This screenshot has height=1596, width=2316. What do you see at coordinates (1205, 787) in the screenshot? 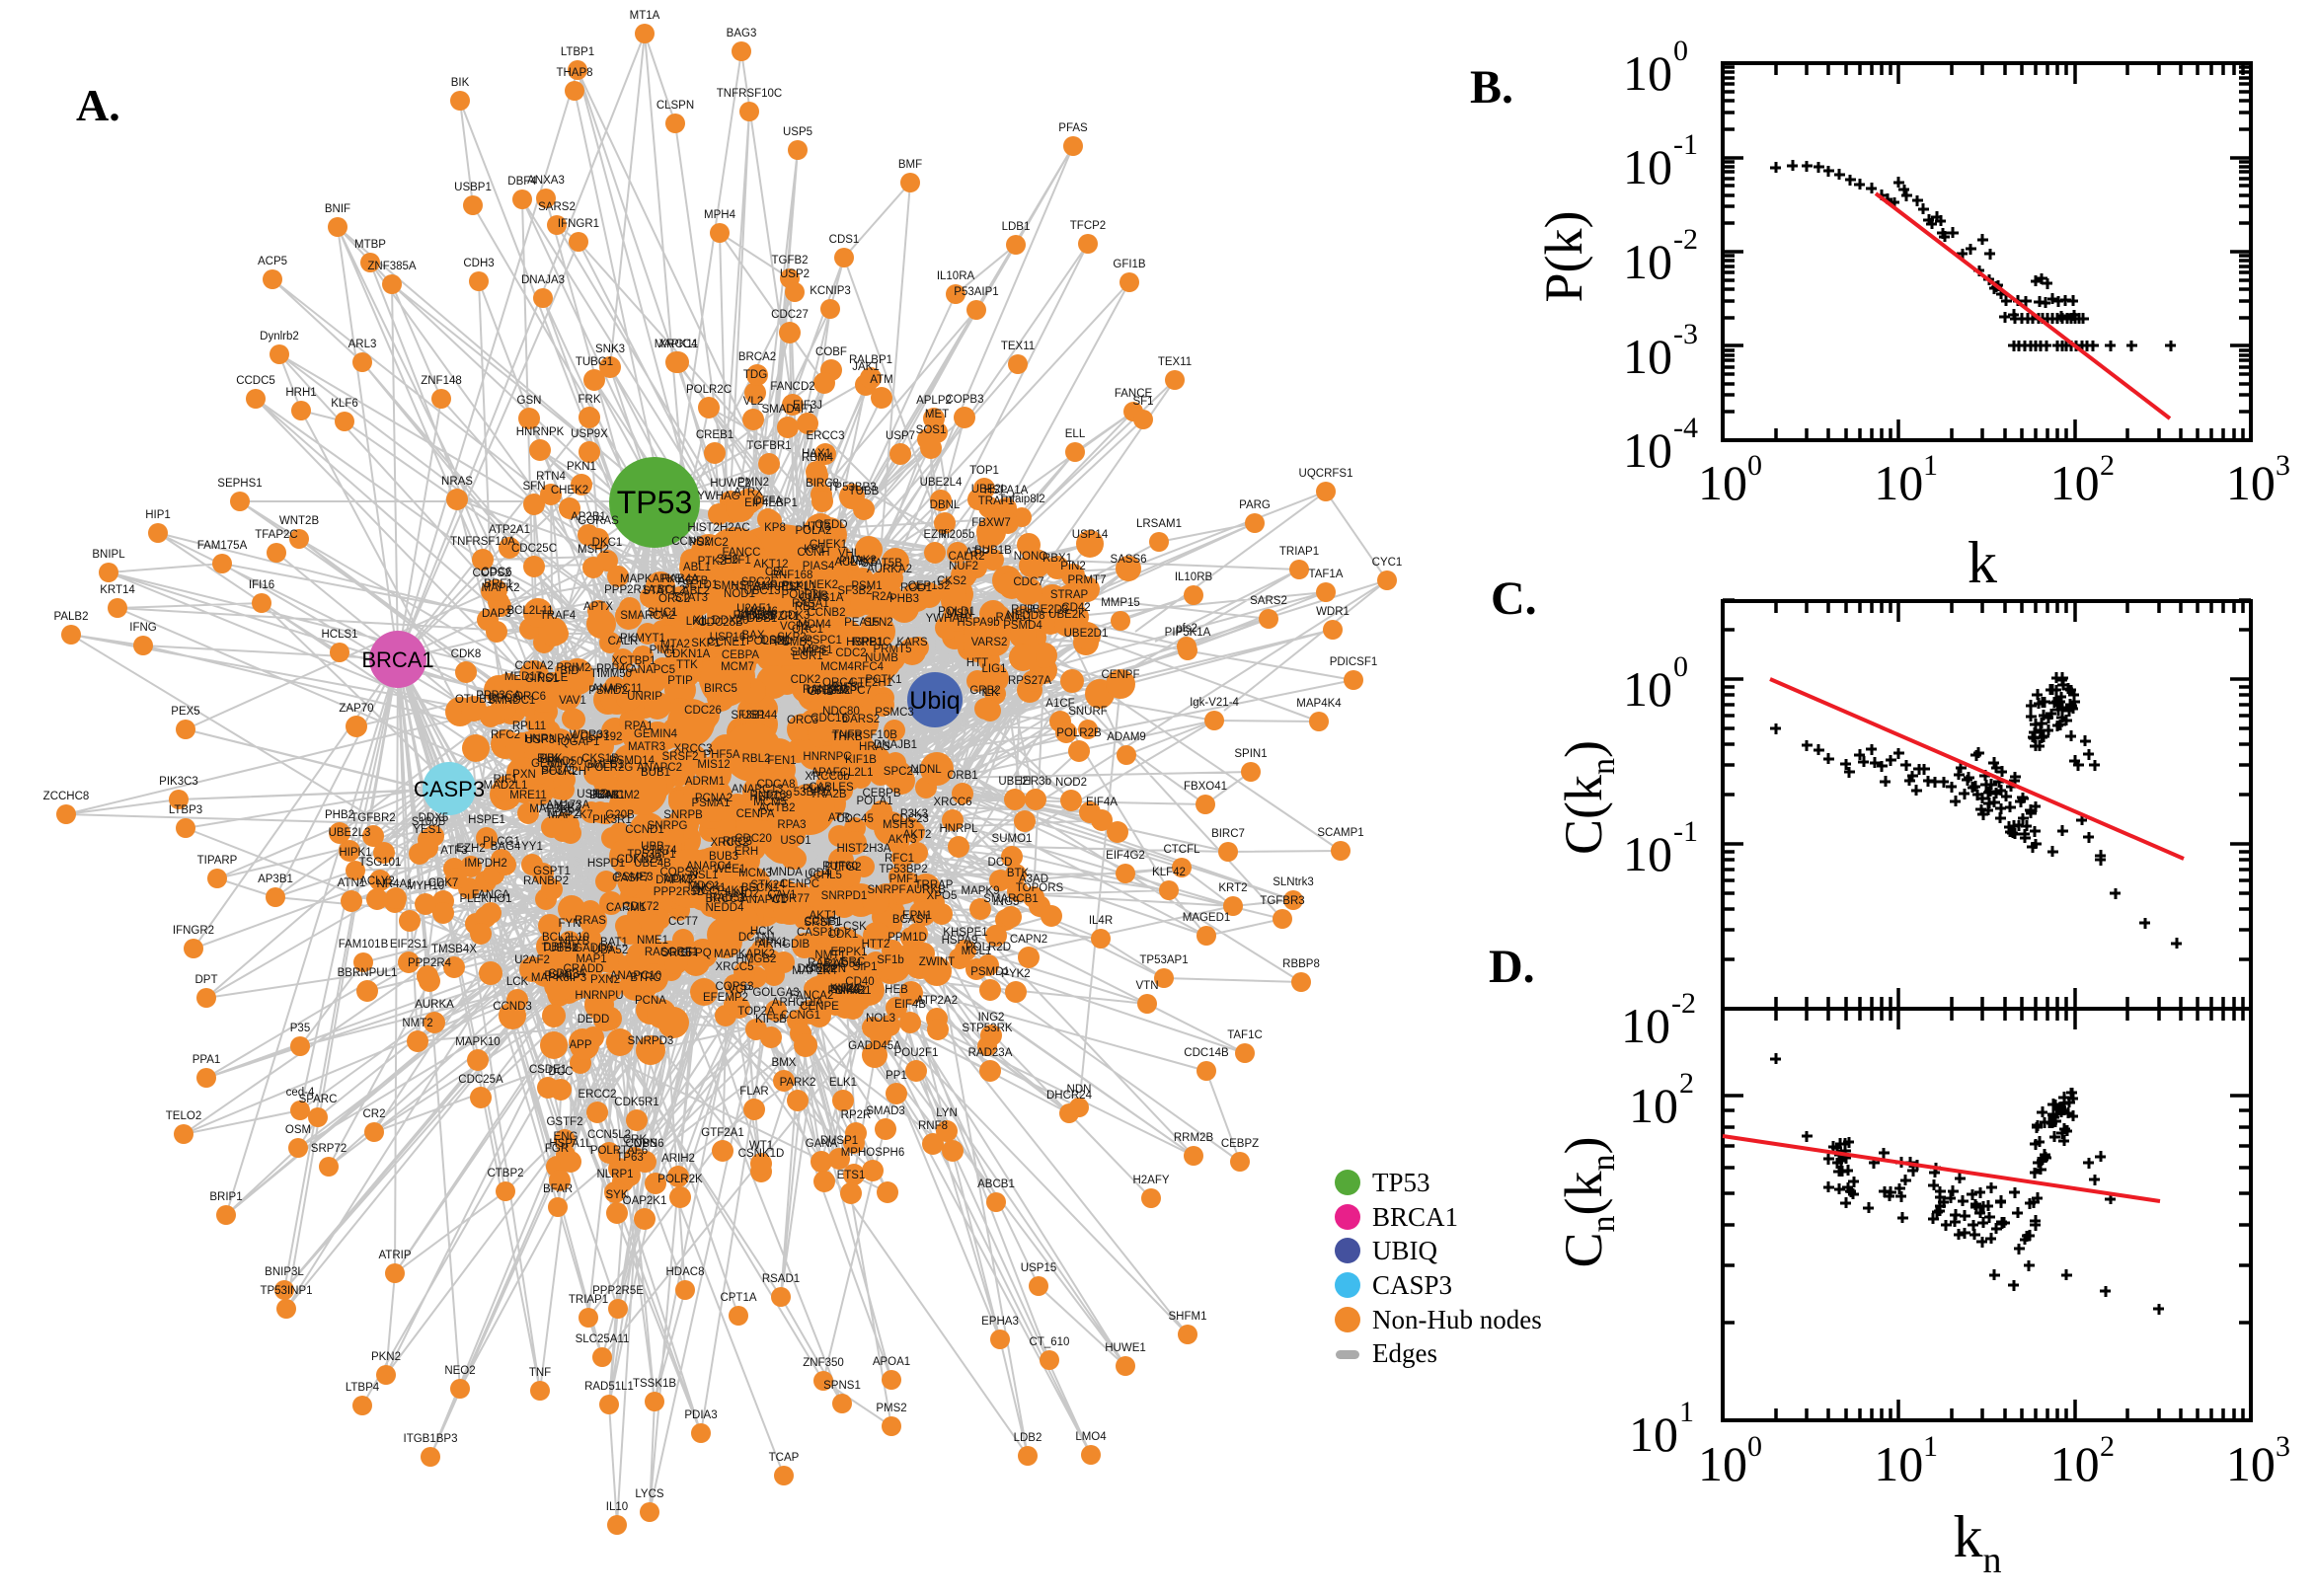
I see `svg-text: FBXO41` at bounding box center [1205, 787].